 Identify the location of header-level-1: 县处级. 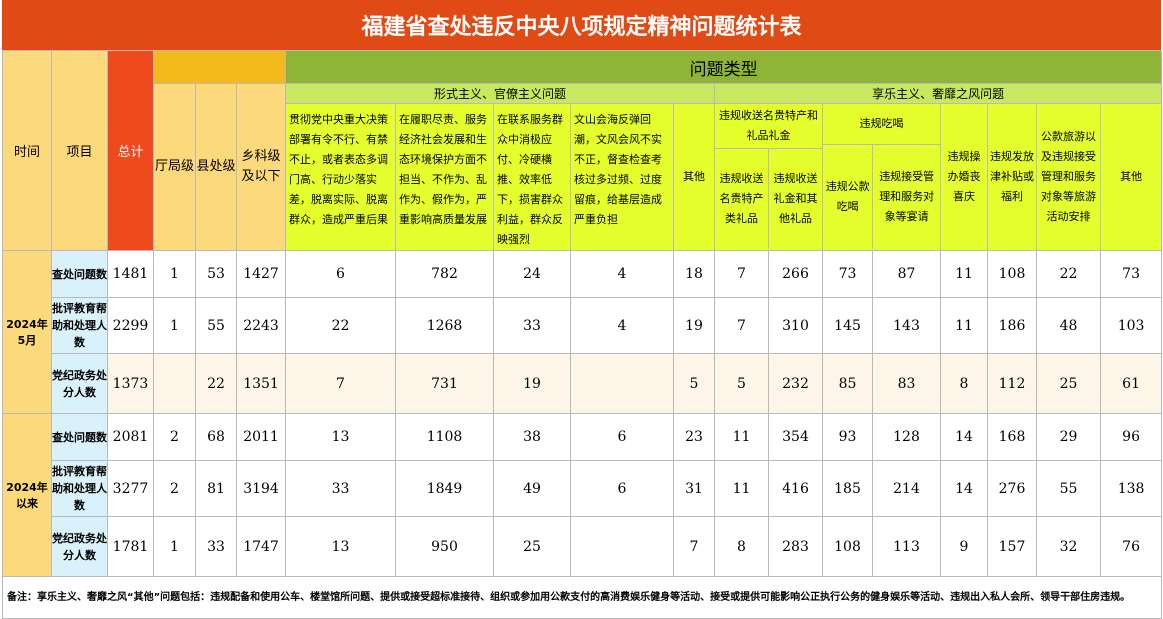
(216, 167).